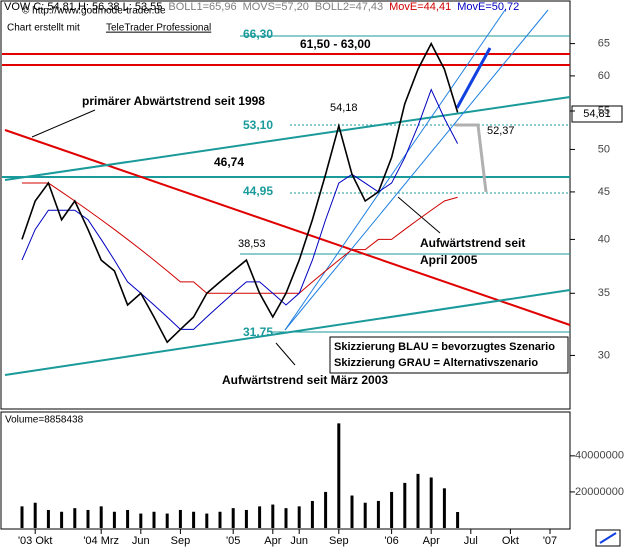 The image size is (626, 548). Describe the element at coordinates (258, 34) in the screenshot. I see `annotation: 66,30` at that location.